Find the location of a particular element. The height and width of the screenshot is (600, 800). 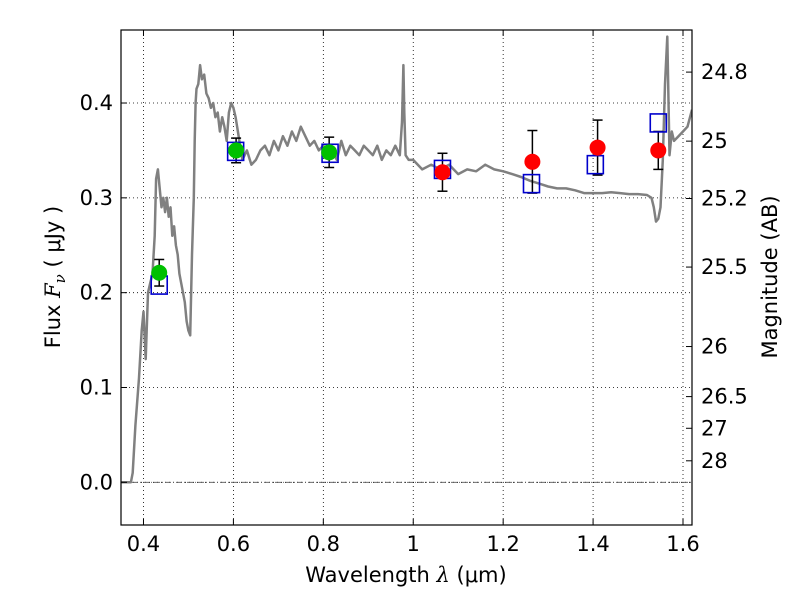

magnitude-tick-label: 28 is located at coordinates (714, 461).